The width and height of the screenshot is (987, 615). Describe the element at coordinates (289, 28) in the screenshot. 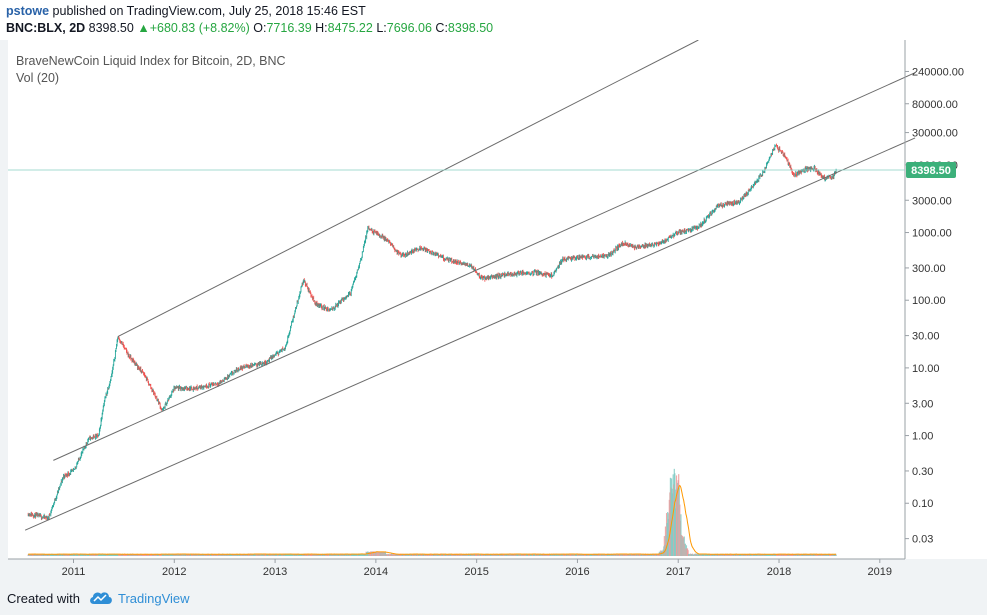

I see `open-value: 7716.39` at that location.